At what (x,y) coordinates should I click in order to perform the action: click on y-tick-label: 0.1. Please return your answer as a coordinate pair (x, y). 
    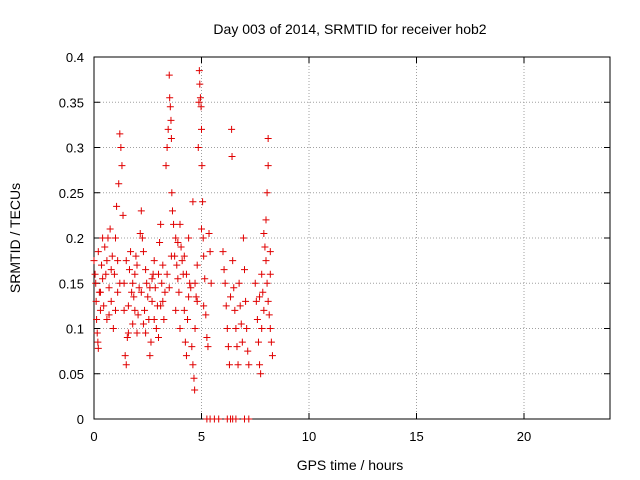
    Looking at the image, I should click on (75, 329).